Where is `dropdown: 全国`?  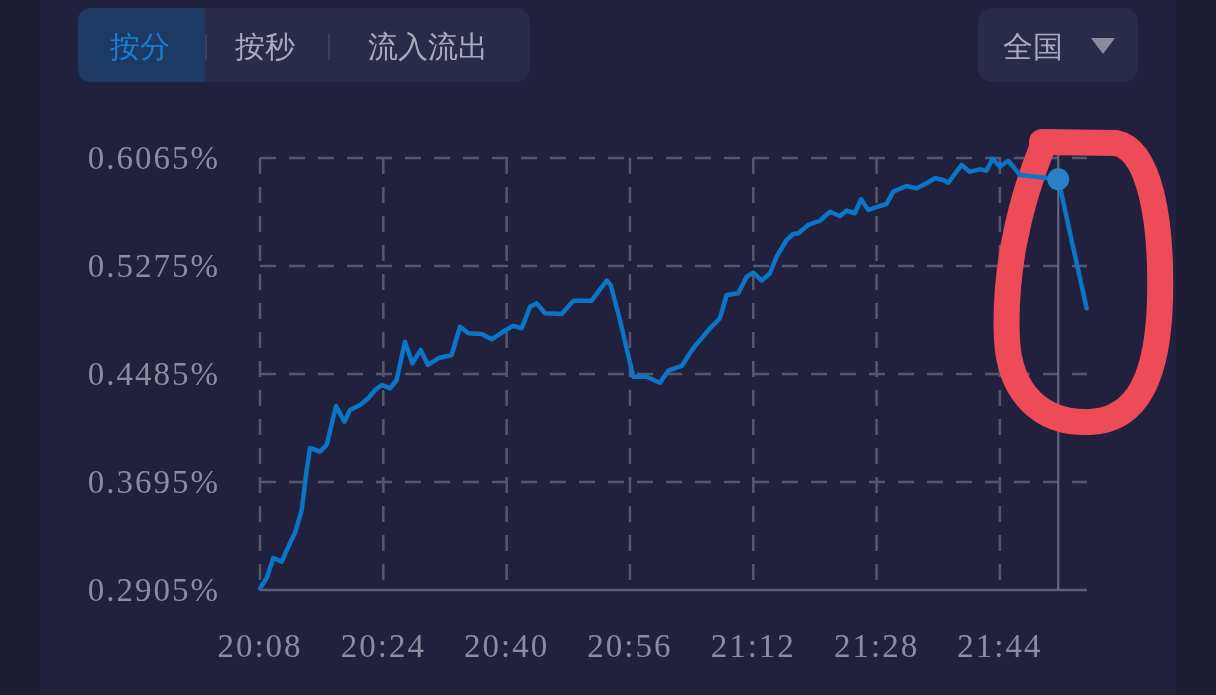 dropdown: 全国 is located at coordinates (1058, 45).